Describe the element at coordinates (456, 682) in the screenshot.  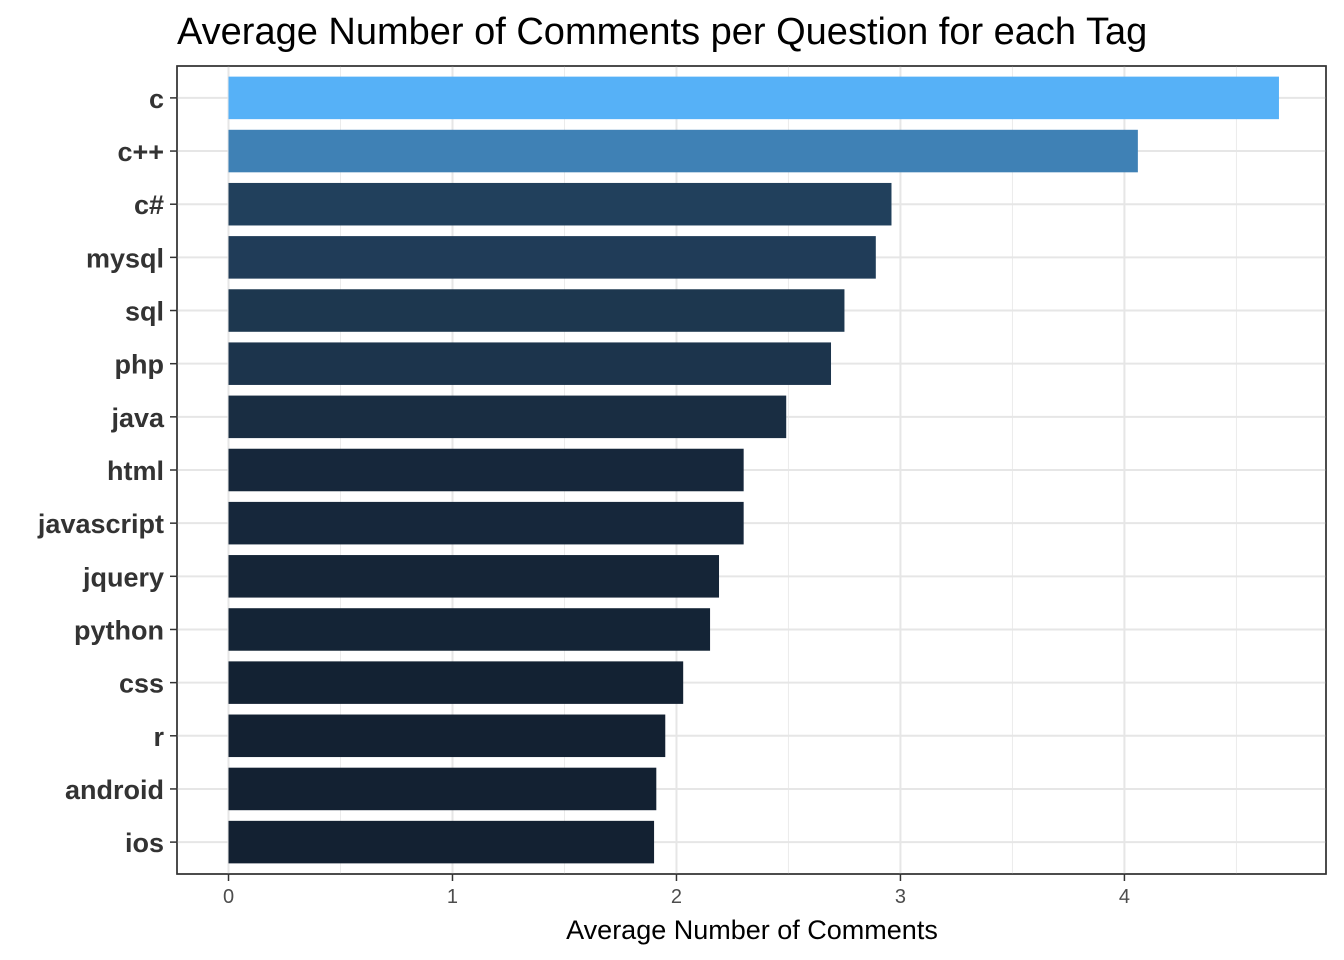
I see `bar-css` at that location.